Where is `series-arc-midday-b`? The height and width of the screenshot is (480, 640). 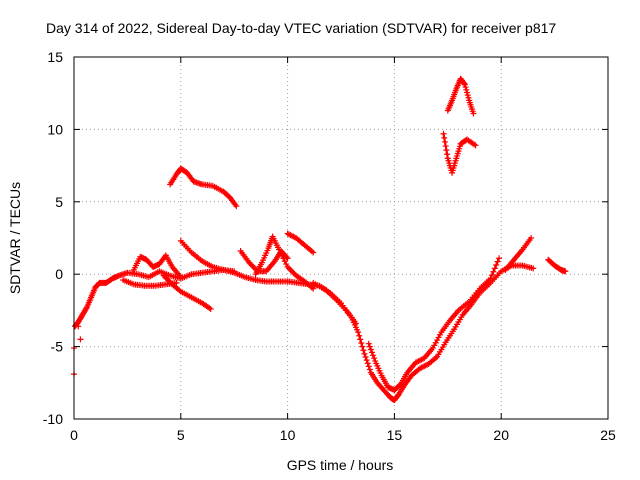
series-arc-midday-b is located at coordinates (284, 262).